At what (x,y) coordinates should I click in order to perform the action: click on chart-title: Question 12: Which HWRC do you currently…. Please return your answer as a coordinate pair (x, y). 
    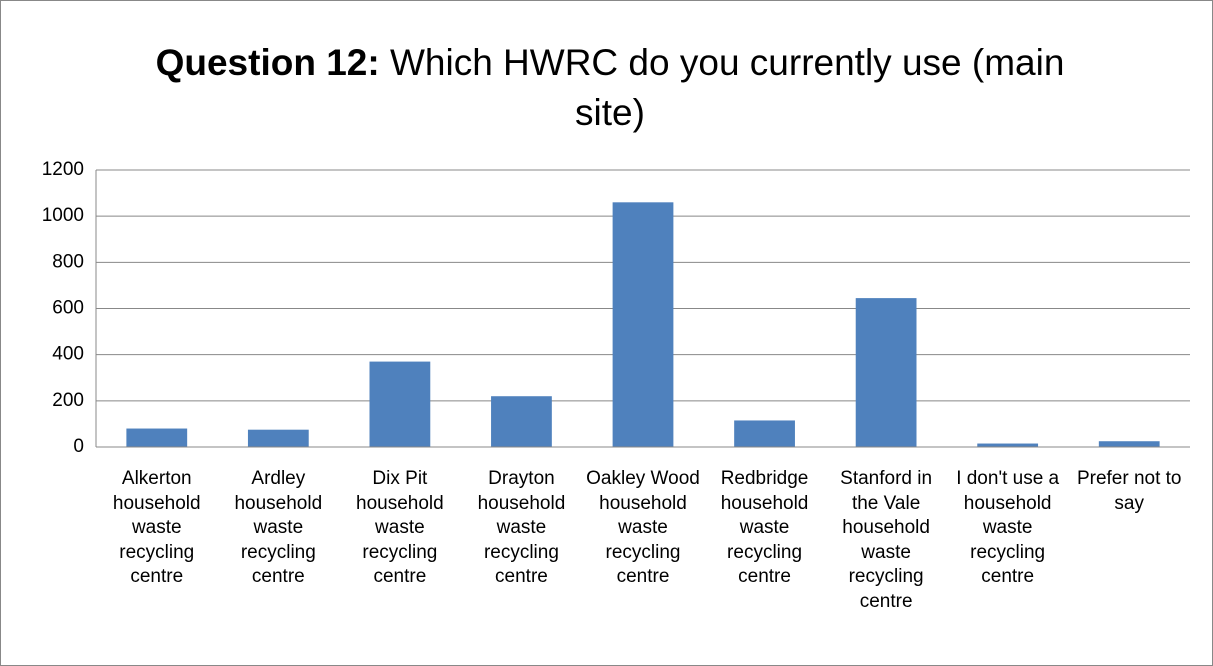
    Looking at the image, I should click on (610, 88).